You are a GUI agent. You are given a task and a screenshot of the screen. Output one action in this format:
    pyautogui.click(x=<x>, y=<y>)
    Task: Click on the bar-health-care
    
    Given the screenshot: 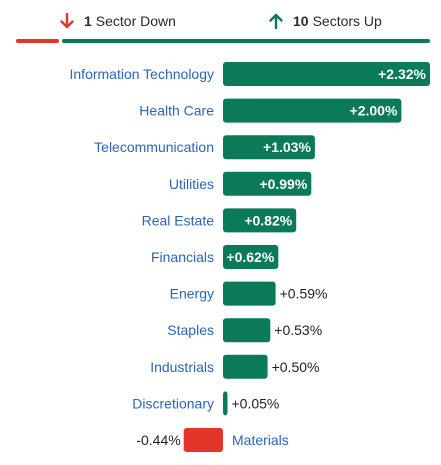 What is the action you would take?
    pyautogui.click(x=312, y=110)
    